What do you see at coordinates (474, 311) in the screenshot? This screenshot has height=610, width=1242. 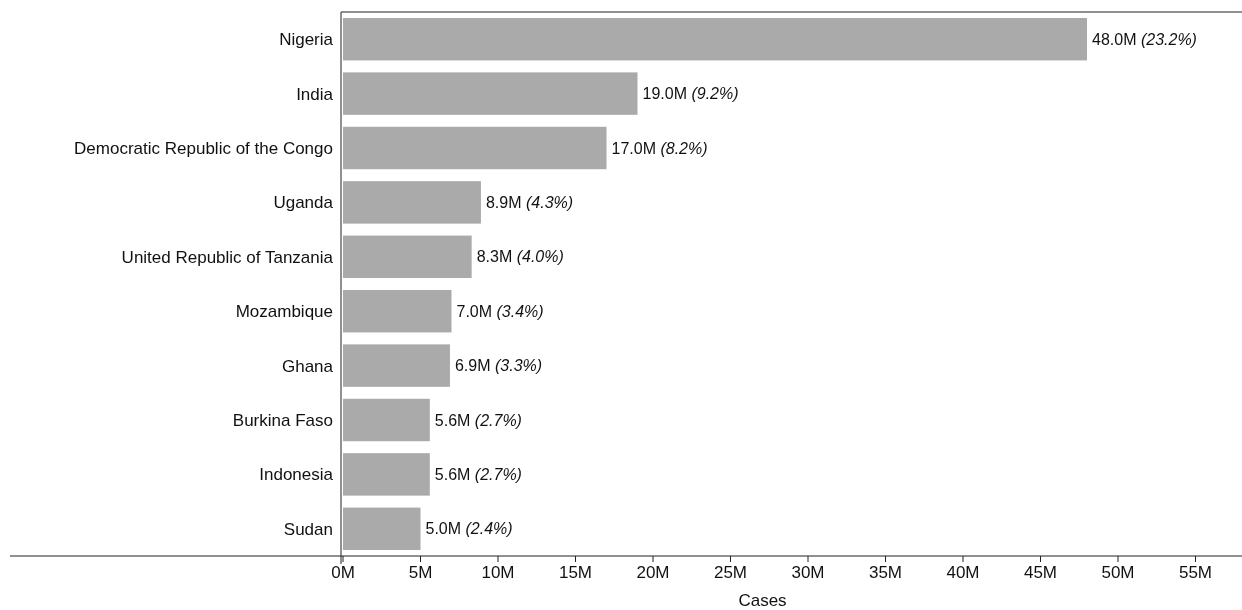 I see `data-label: 7.0M` at bounding box center [474, 311].